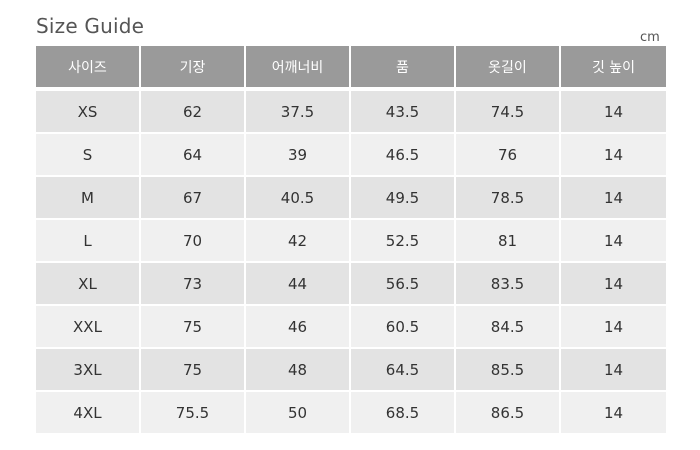 This screenshot has width=700, height=450. I want to click on size-cell: XL, so click(88, 284).